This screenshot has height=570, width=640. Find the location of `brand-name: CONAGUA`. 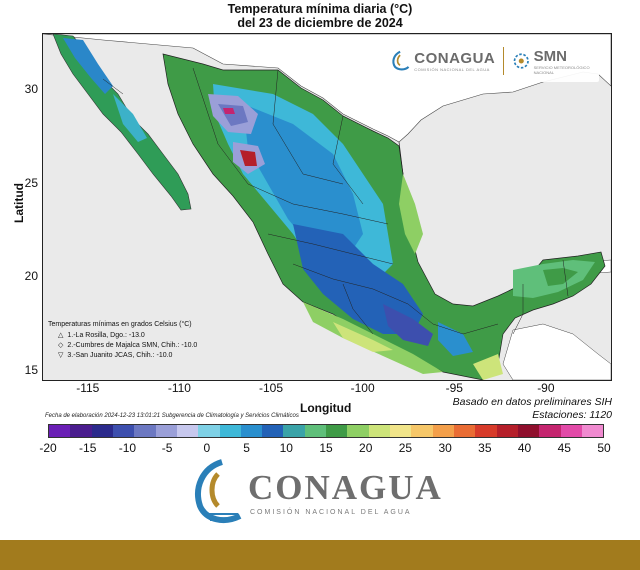

brand-name: CONAGUA is located at coordinates (345, 487).